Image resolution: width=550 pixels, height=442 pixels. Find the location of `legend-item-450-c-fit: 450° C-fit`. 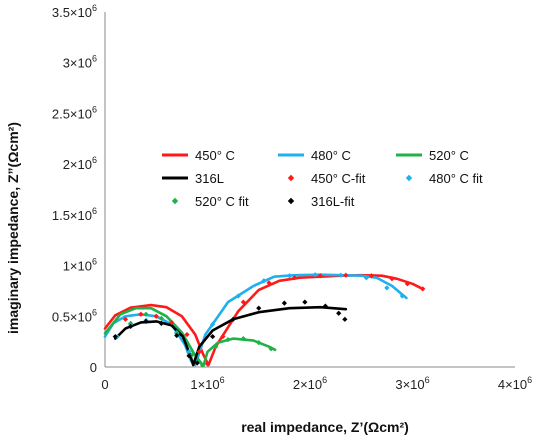

legend-item-450-c-fit: 450° C-fit is located at coordinates (326, 178).